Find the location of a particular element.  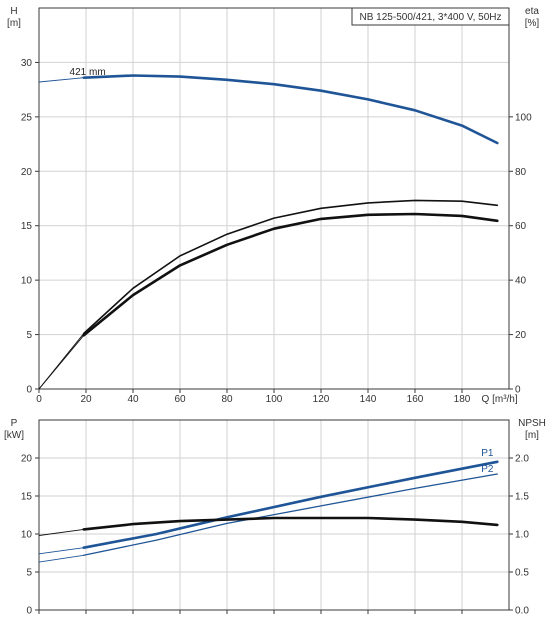

series-label: P2 is located at coordinates (487, 469).